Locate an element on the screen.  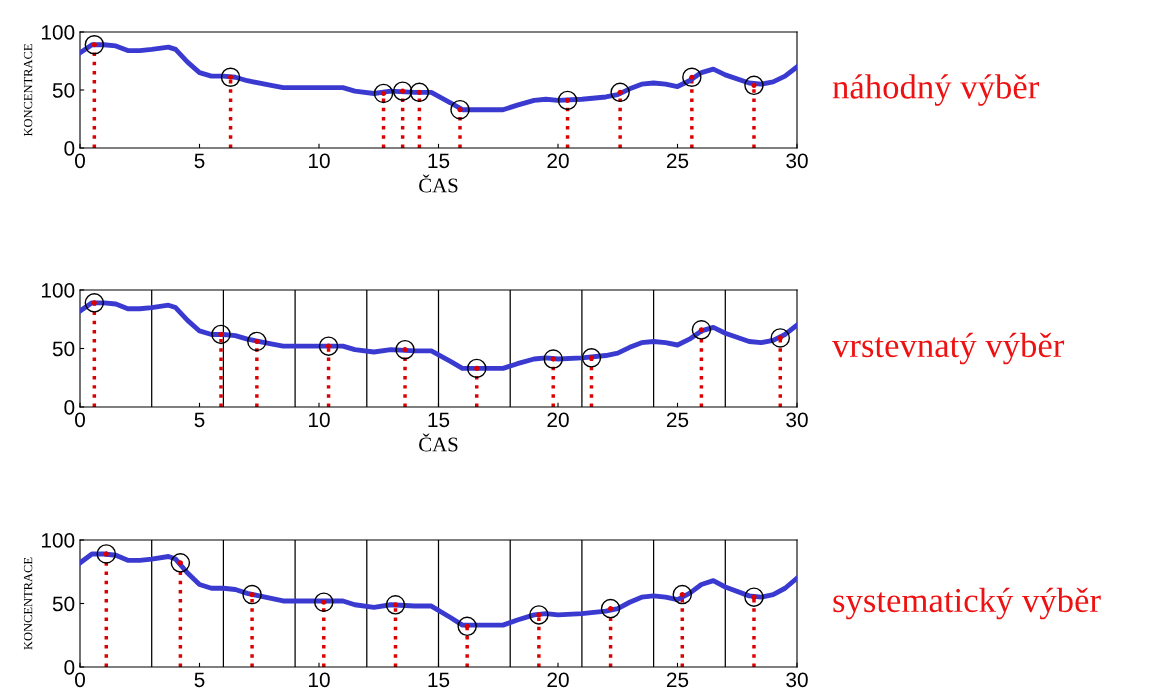
text: vrstevnatý výběr is located at coordinates (948, 348).